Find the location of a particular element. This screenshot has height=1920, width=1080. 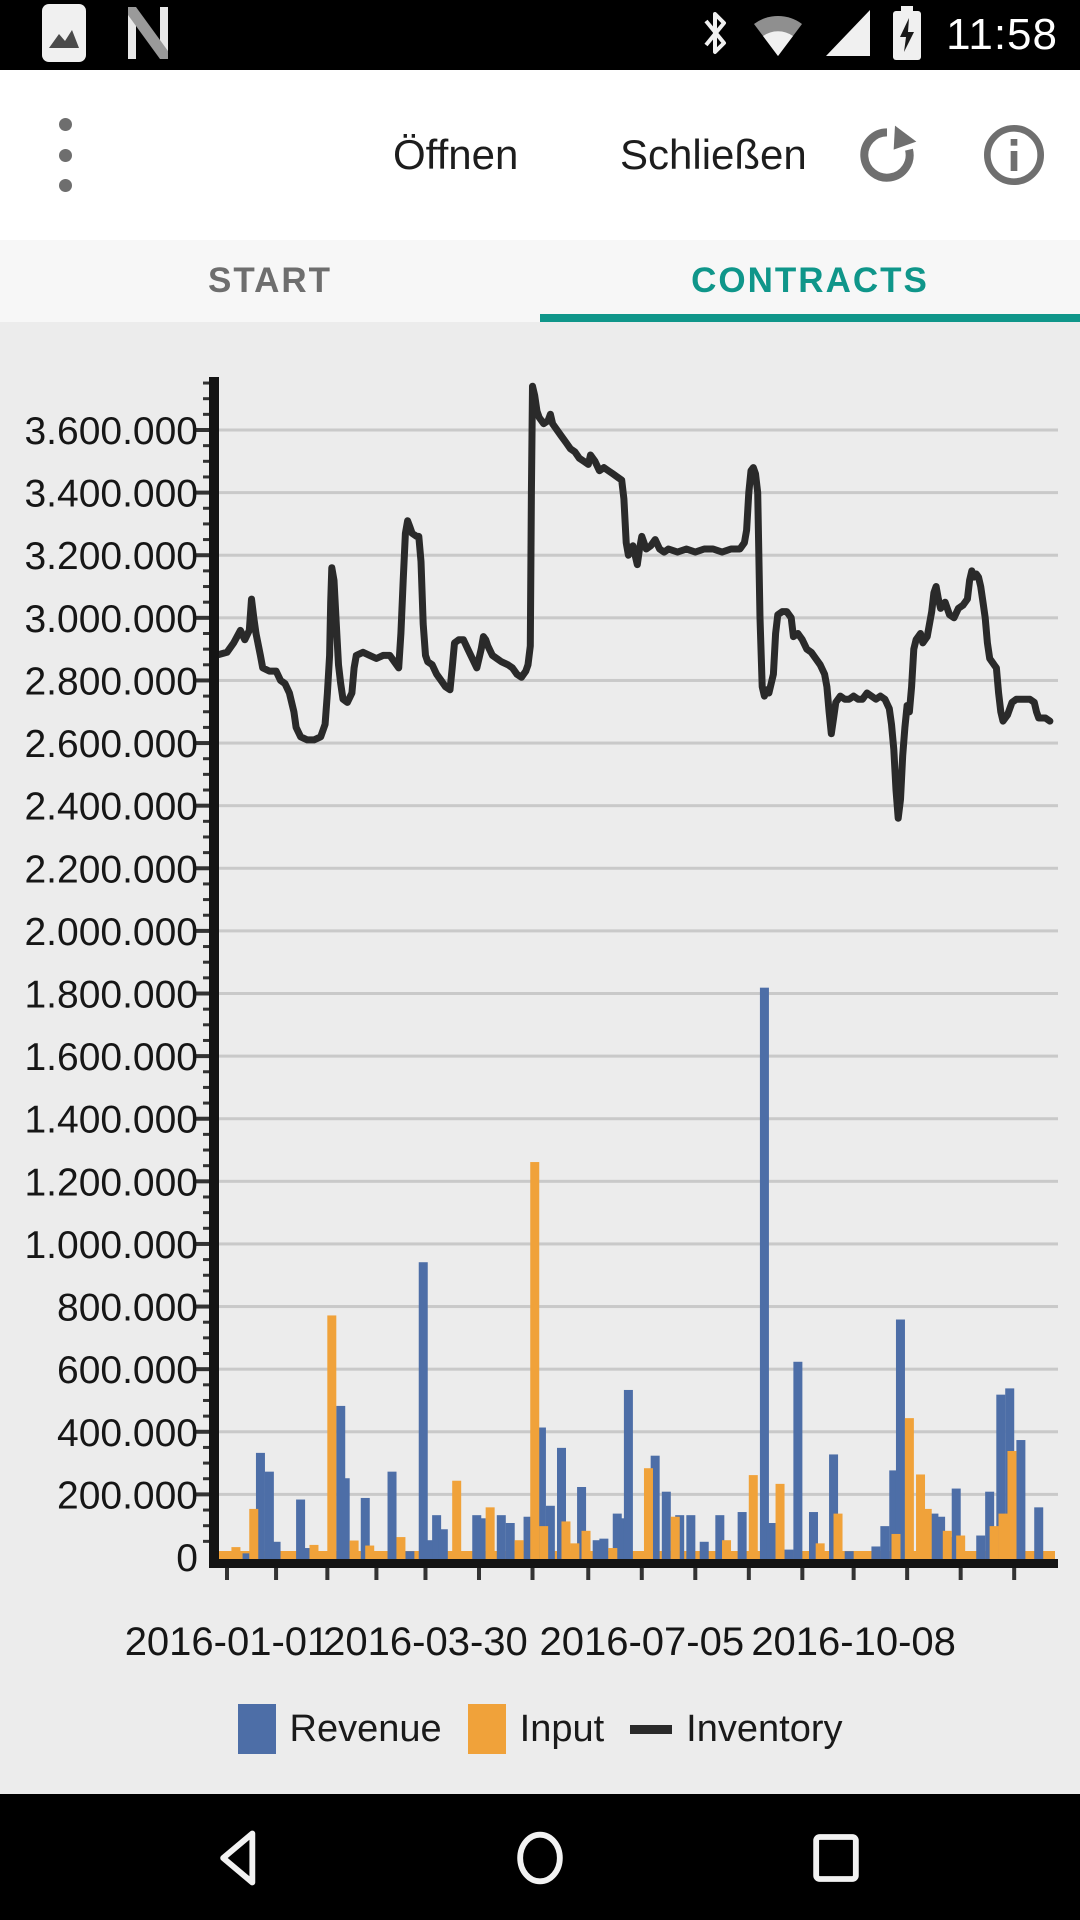

refresh-icon is located at coordinates (887, 155).